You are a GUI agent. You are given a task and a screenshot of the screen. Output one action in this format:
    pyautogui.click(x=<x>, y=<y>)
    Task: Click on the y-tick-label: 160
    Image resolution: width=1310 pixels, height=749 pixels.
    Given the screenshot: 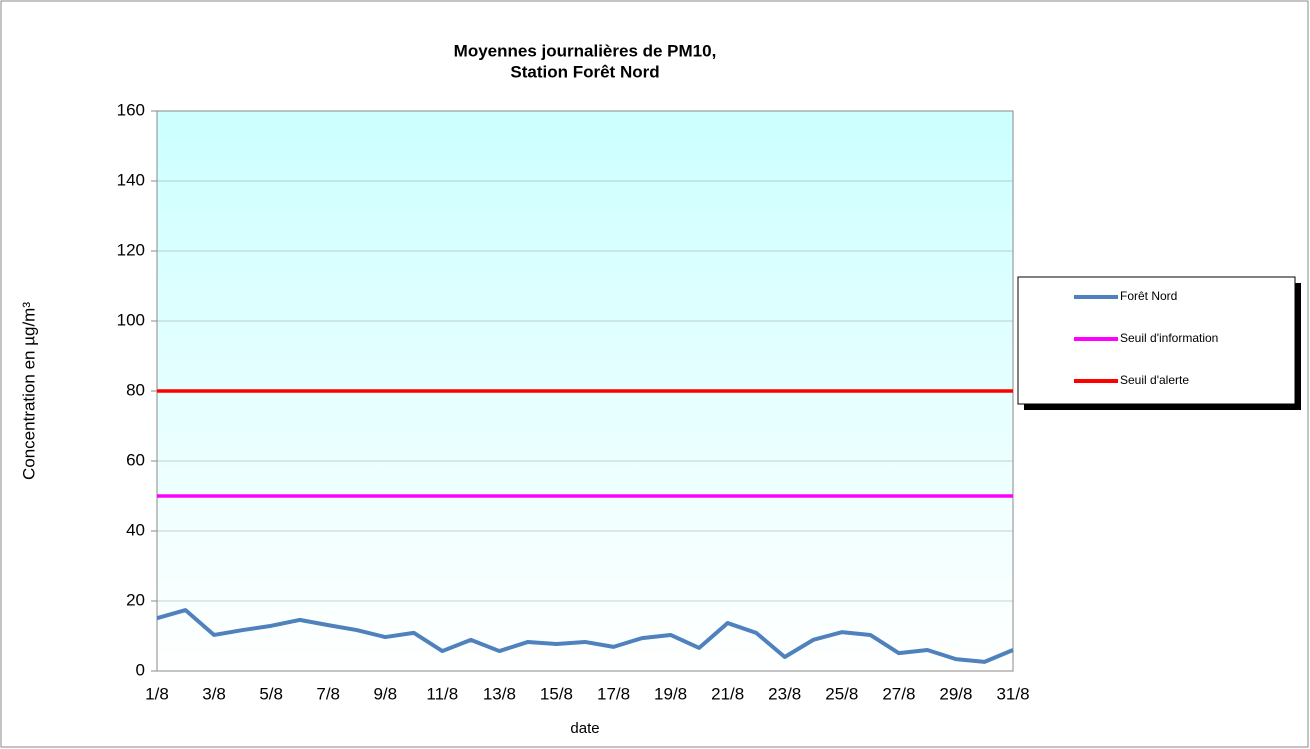 What is the action you would take?
    pyautogui.click(x=131, y=109)
    